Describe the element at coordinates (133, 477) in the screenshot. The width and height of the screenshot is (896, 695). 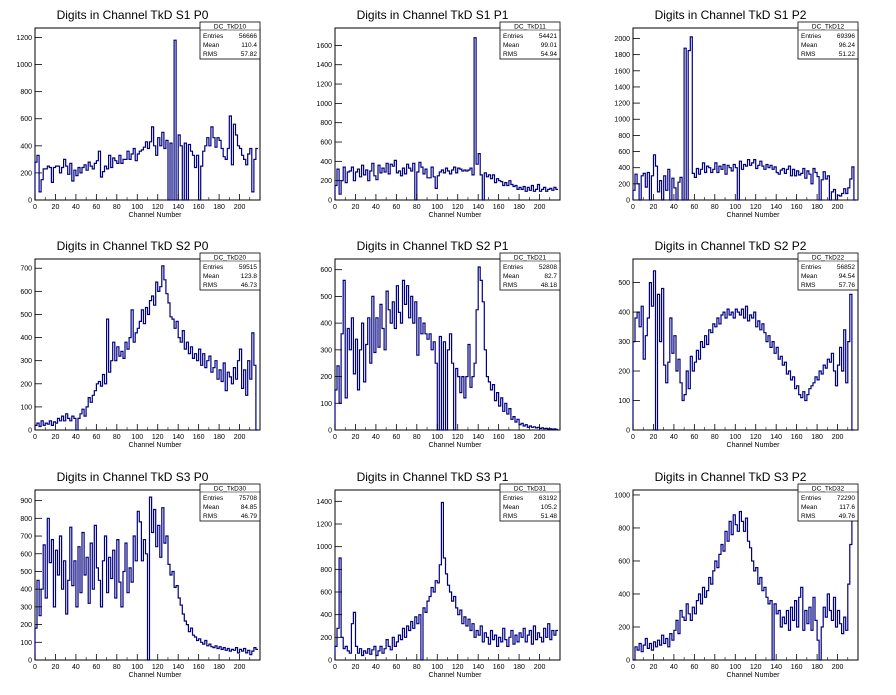
I see `panel-title: Digits in Channel TkD S3 P0` at that location.